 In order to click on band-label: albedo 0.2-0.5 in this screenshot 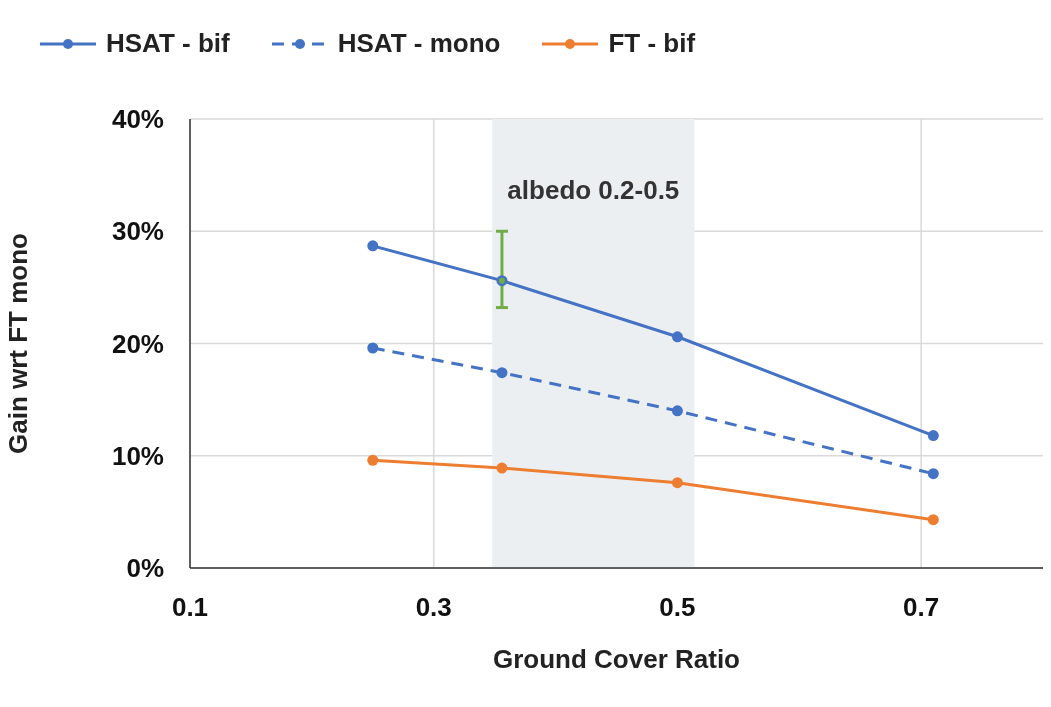, I will do `click(593, 190)`.